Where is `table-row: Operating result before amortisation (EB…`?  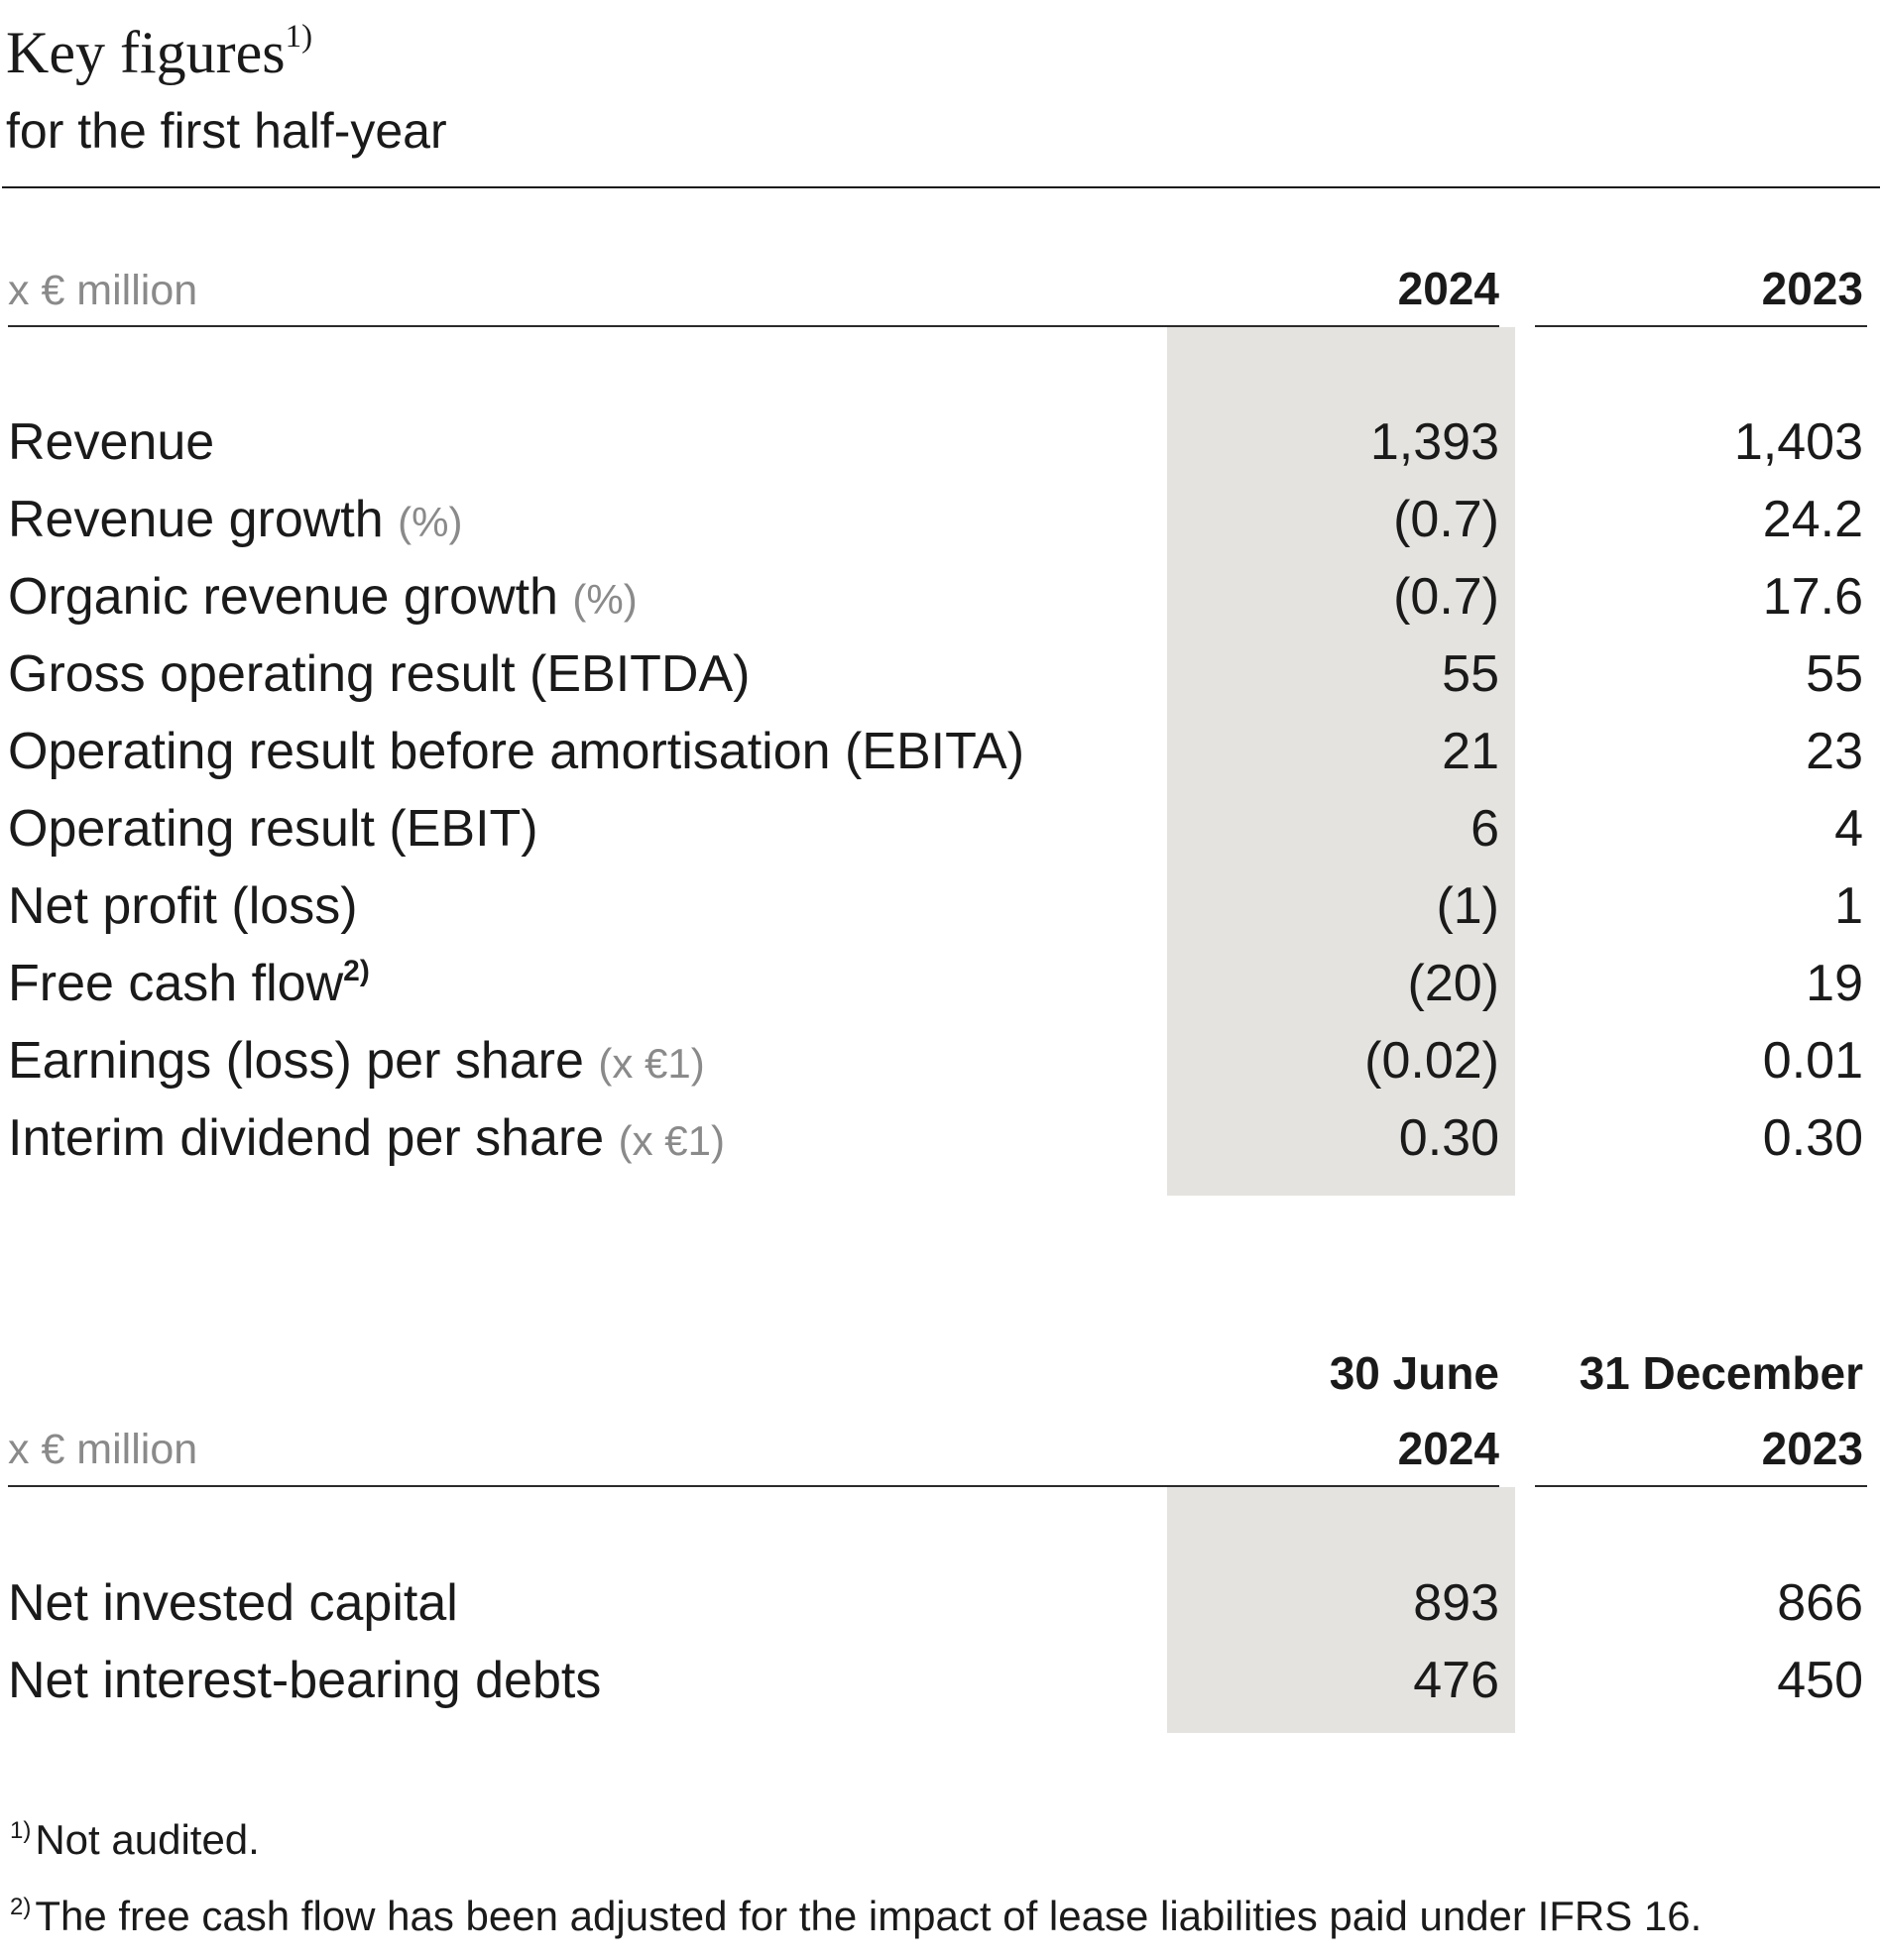 table-row: Operating result before amortisation (EB… is located at coordinates (940, 751).